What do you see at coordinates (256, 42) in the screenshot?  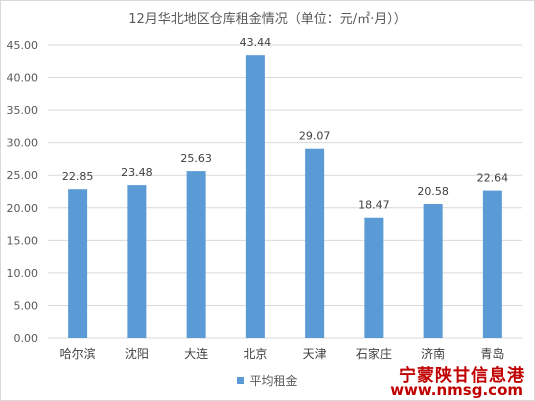 I see `data-label: 43.44` at bounding box center [256, 42].